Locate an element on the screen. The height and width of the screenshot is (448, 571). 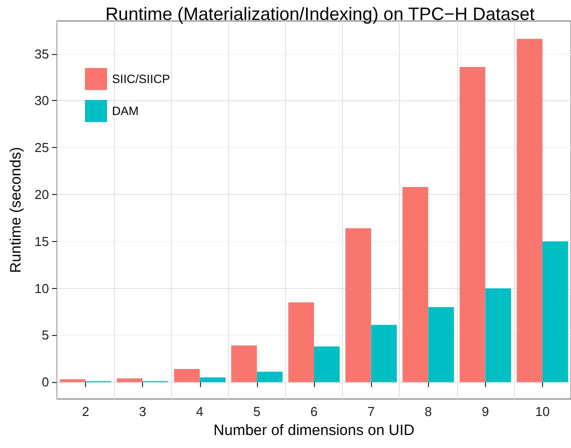
x-axis-title: Number of dimensions on UID is located at coordinates (314, 430).